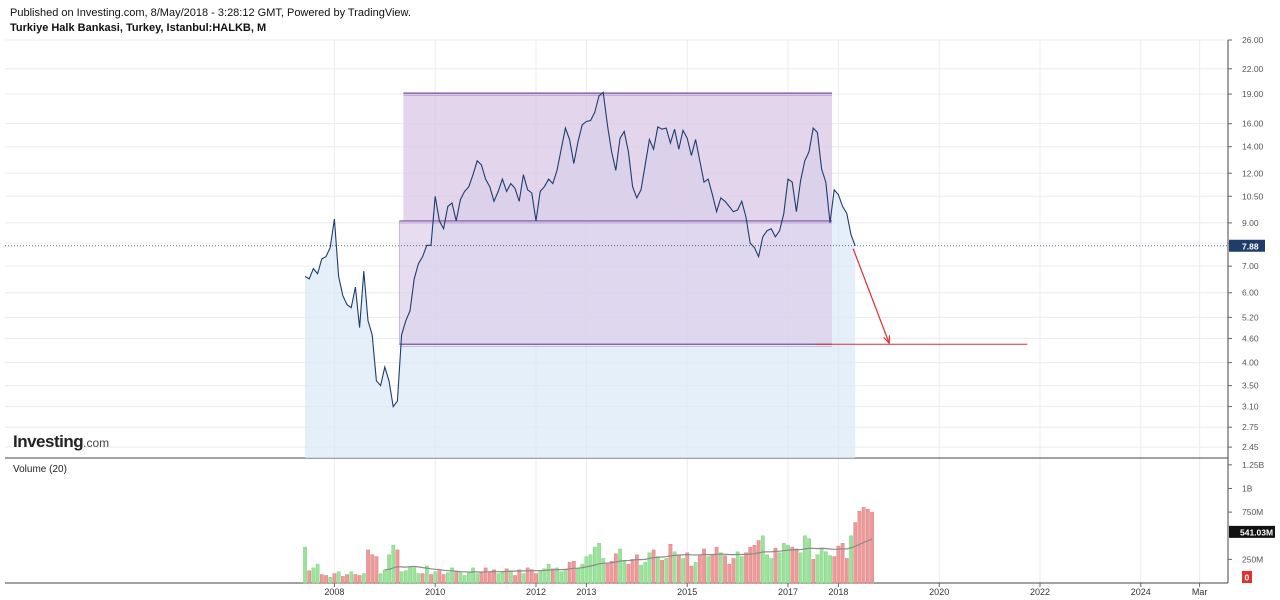  Describe the element at coordinates (1252, 512) in the screenshot. I see `volume-tick-label: 750M` at that location.